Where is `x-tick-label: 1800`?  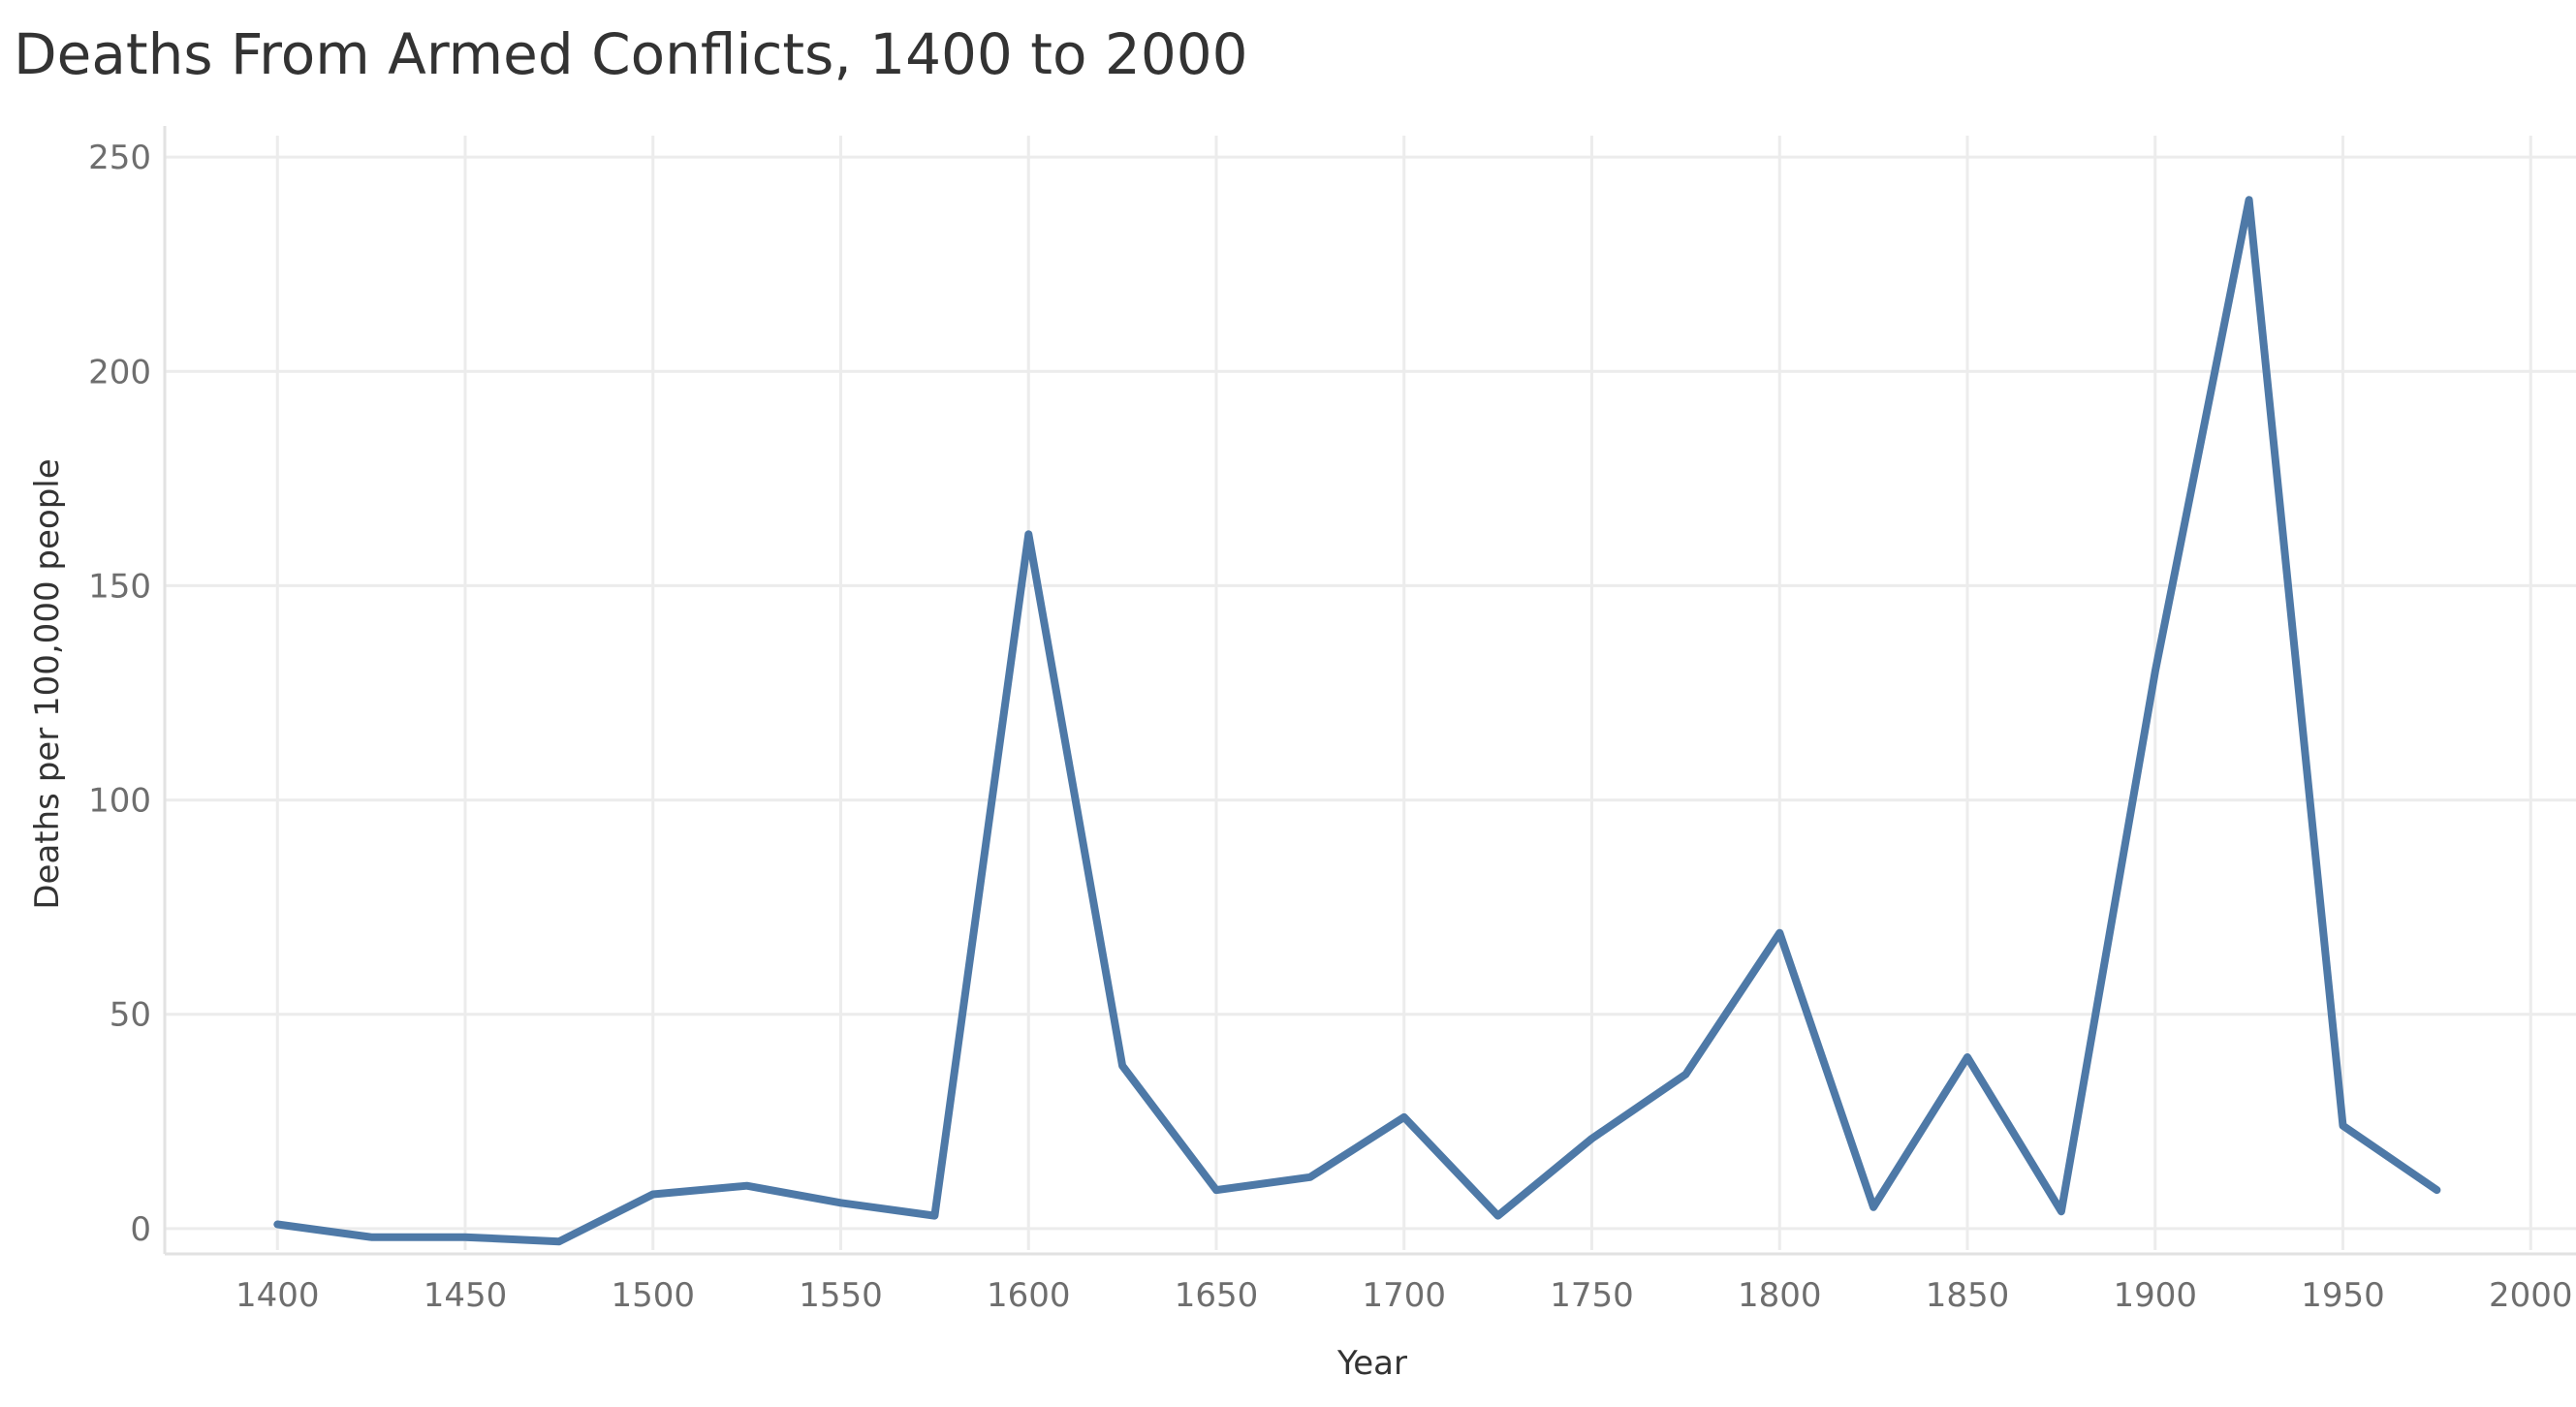
x-tick-label: 1800 is located at coordinates (1780, 1295).